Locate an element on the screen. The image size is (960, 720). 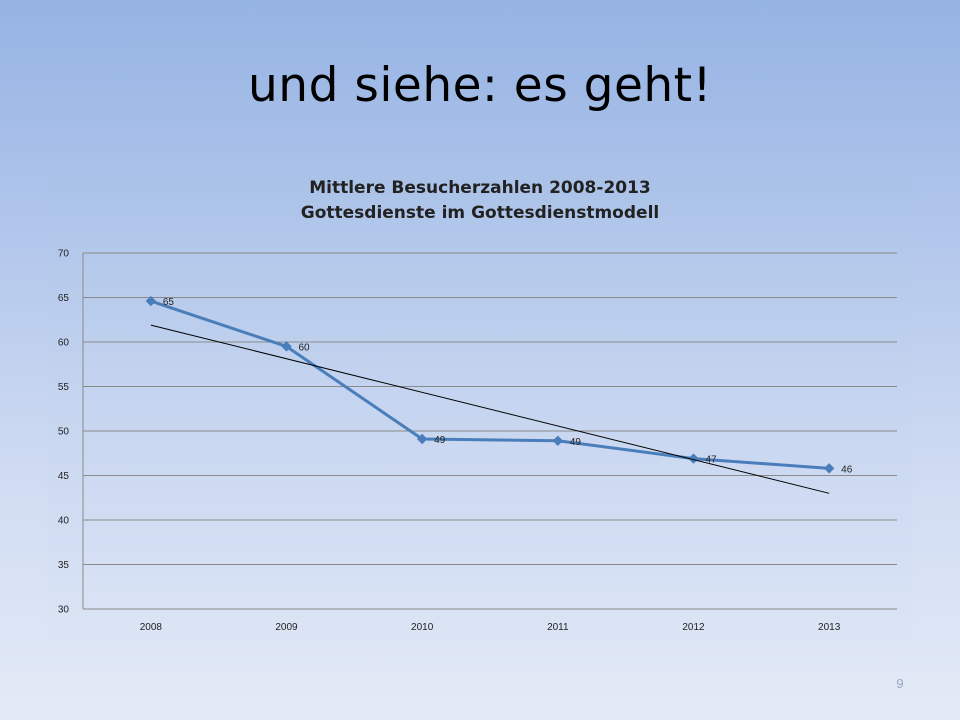
x-tick-label: 2012 is located at coordinates (693, 627).